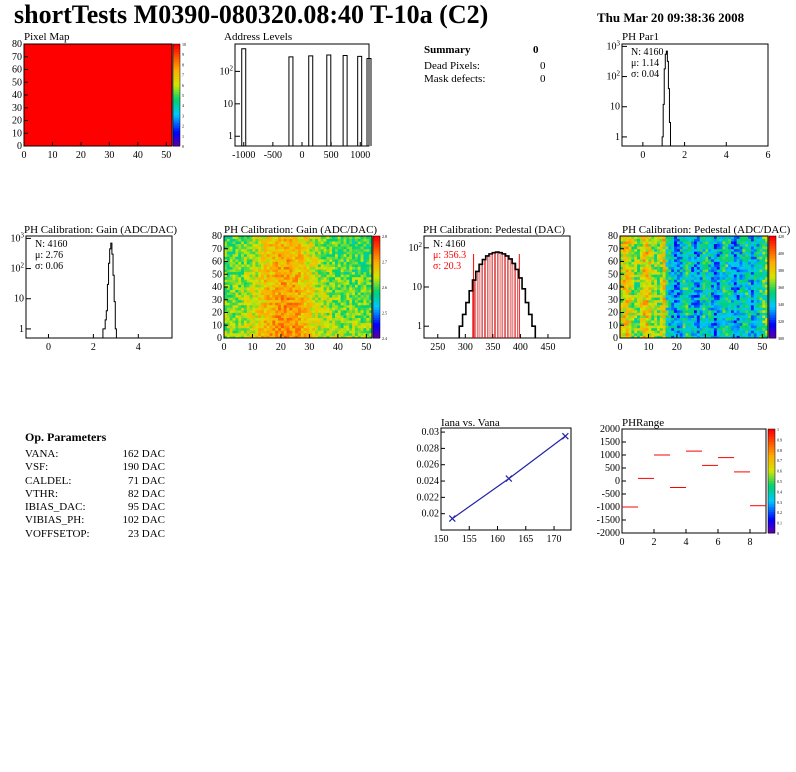 This screenshot has width=796, height=772. I want to click on y-tick-label: 0, so click(19, 146).